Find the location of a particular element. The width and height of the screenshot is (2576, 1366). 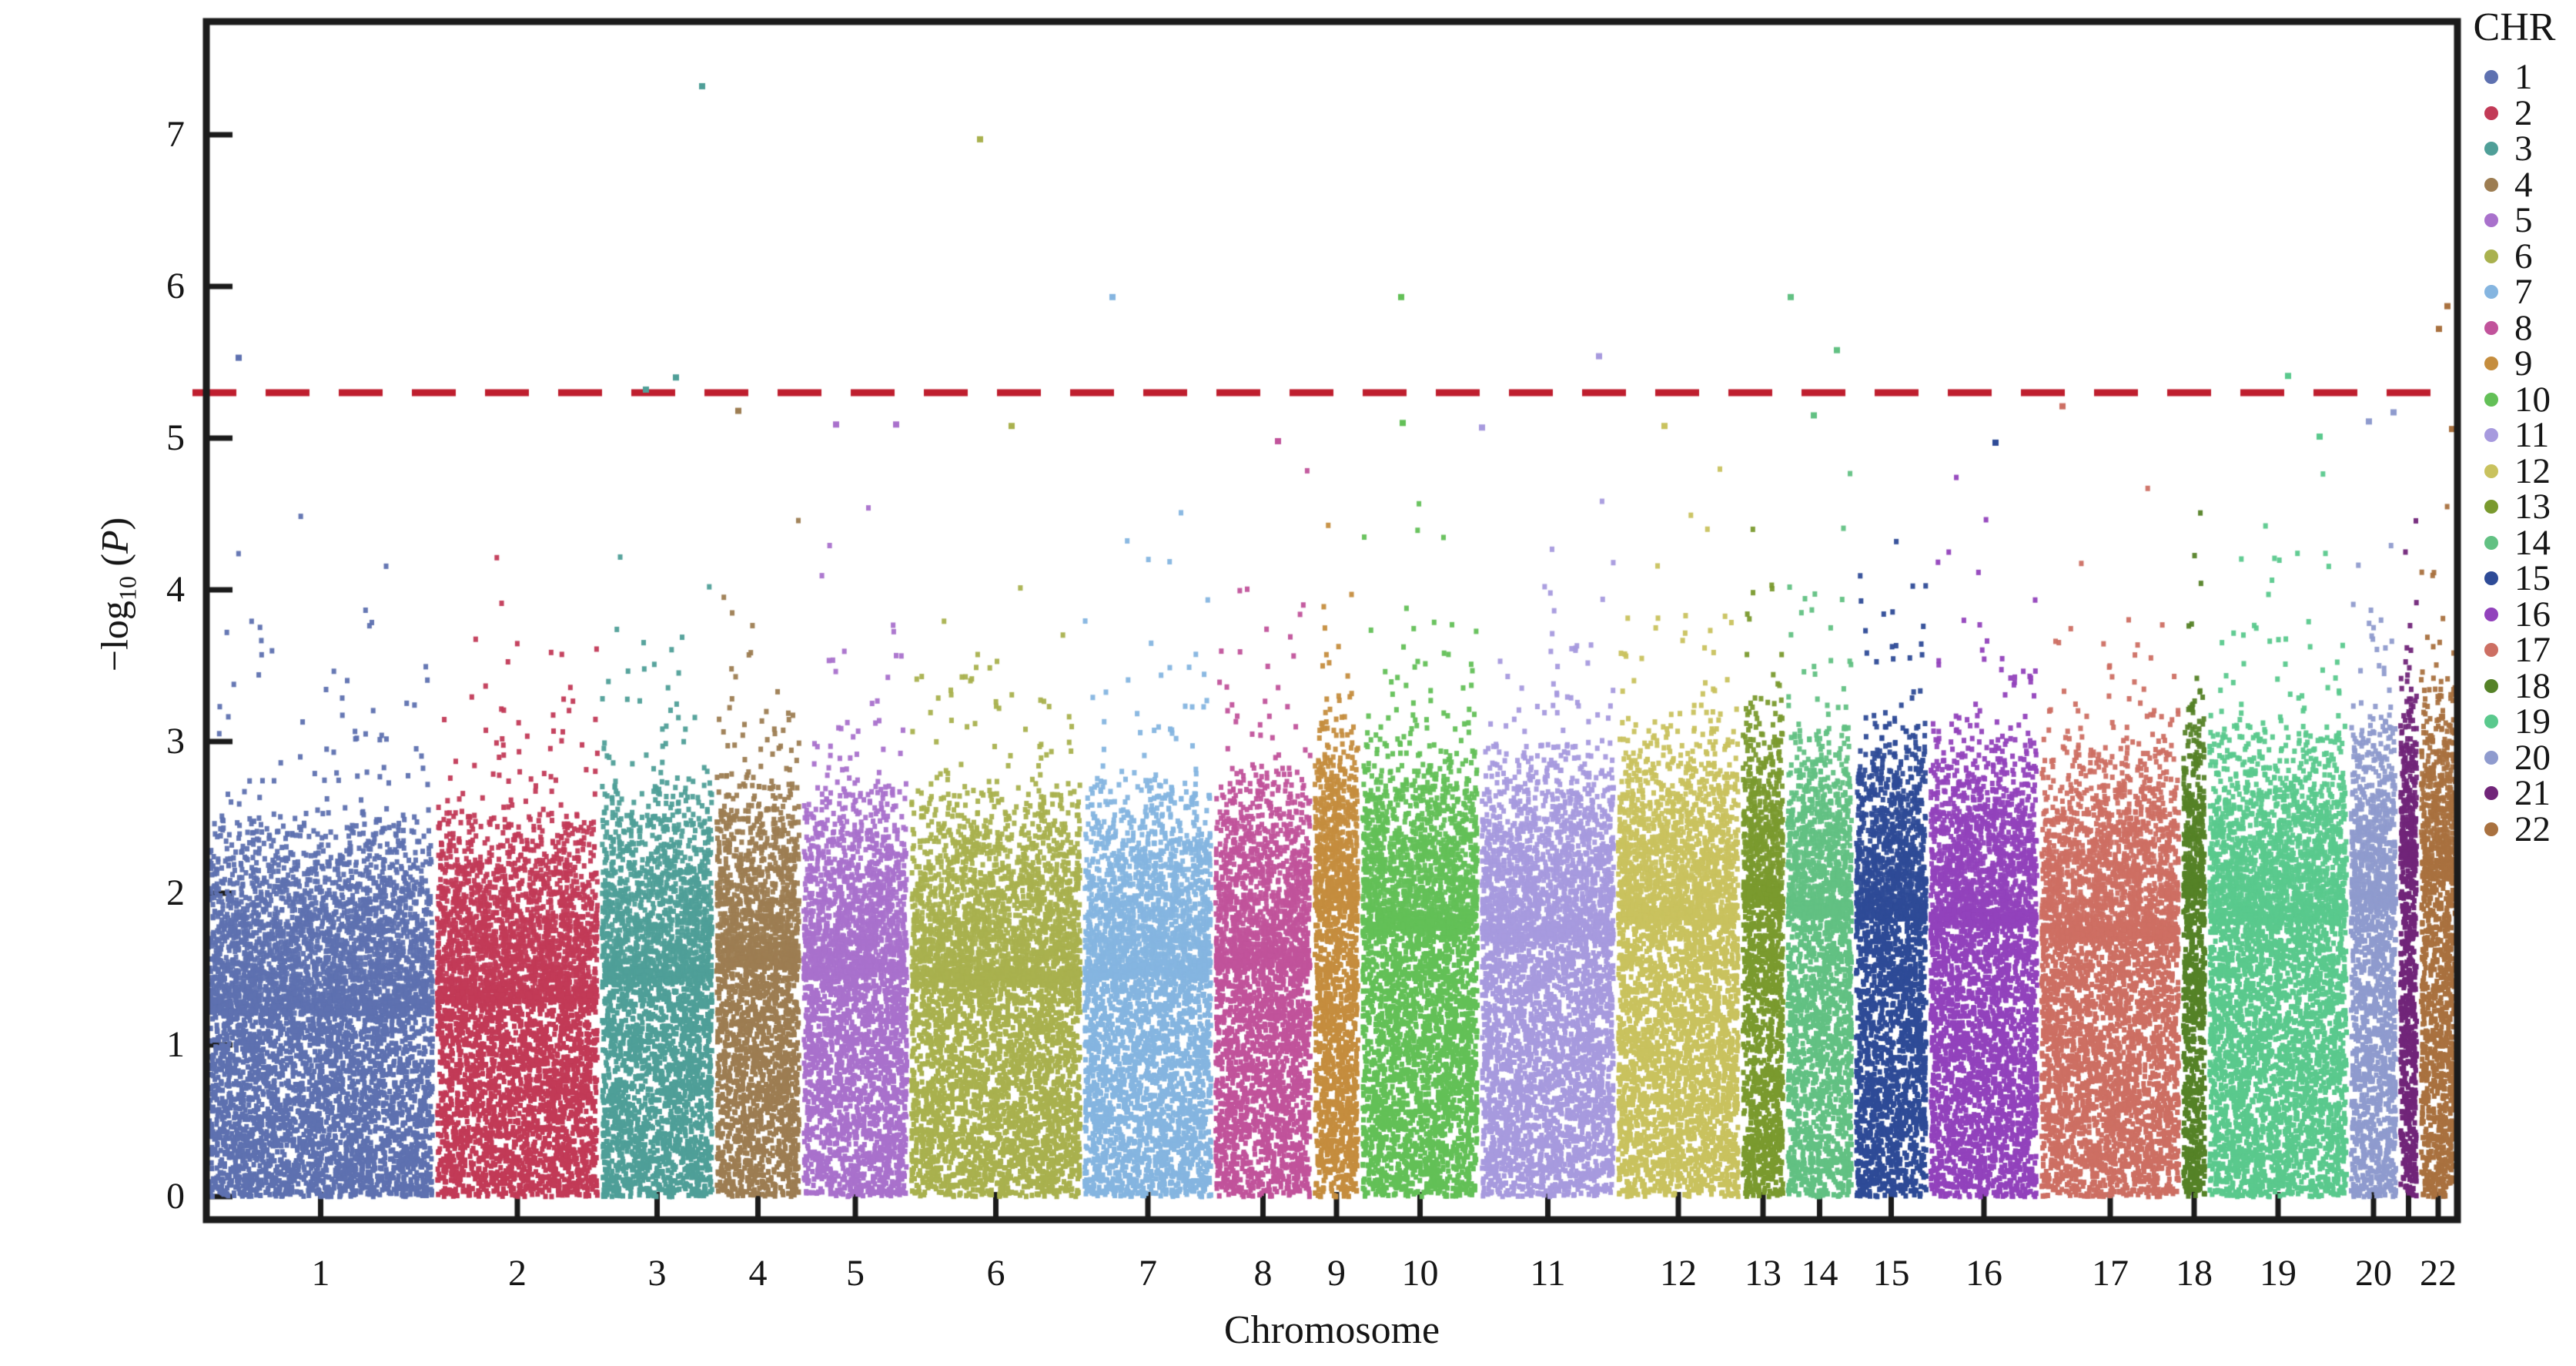

legend-label: 5 is located at coordinates (2523, 220).